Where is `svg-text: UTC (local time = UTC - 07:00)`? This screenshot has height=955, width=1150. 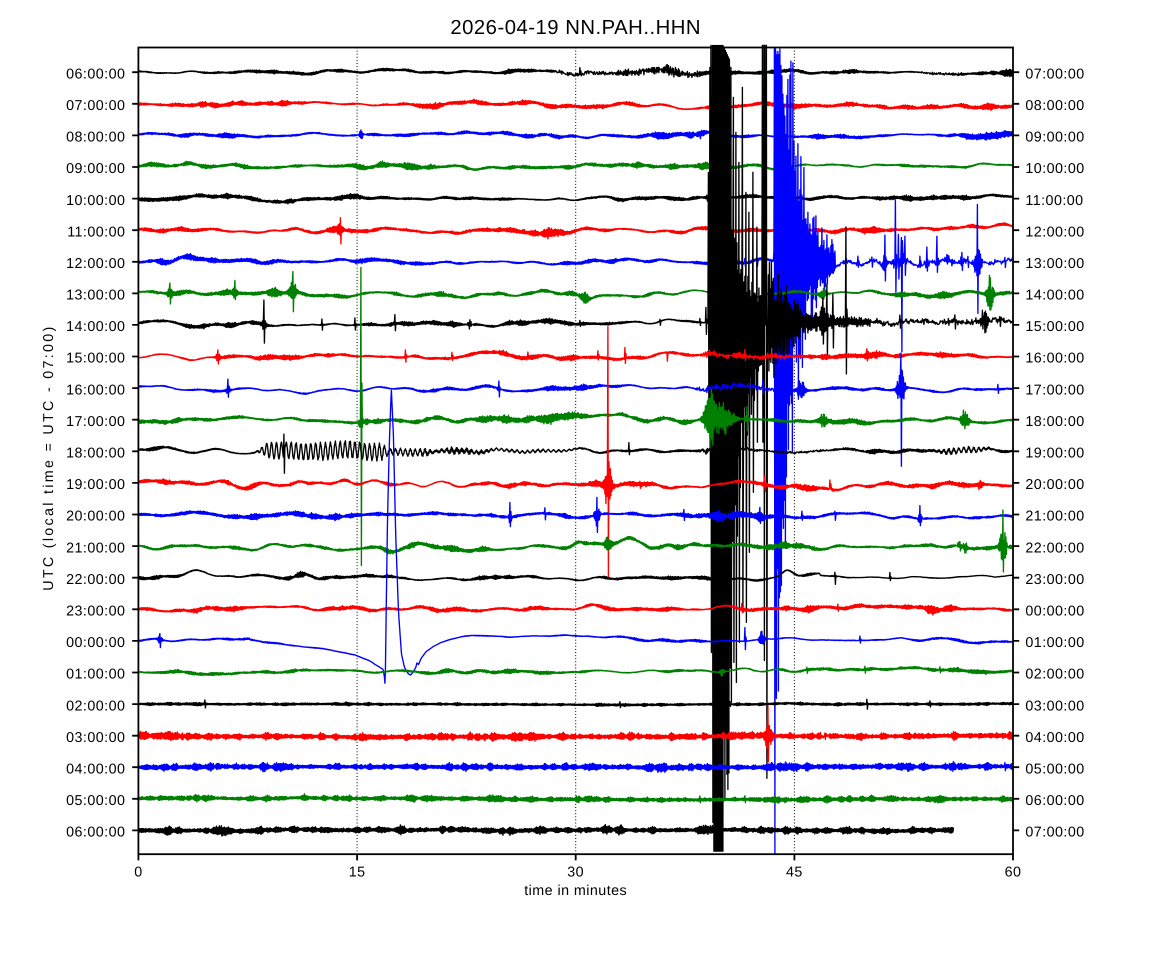 svg-text: UTC (local time = UTC - 07:00) is located at coordinates (49, 457).